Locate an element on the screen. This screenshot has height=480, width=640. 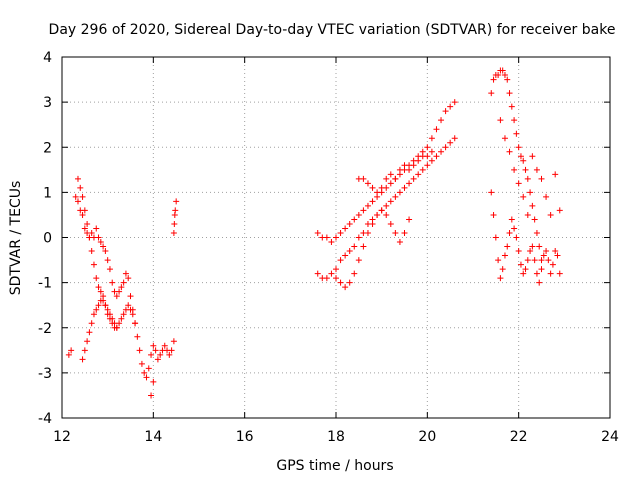
y-axis-label: SDTVAR / TECUs is located at coordinates (16, 238).